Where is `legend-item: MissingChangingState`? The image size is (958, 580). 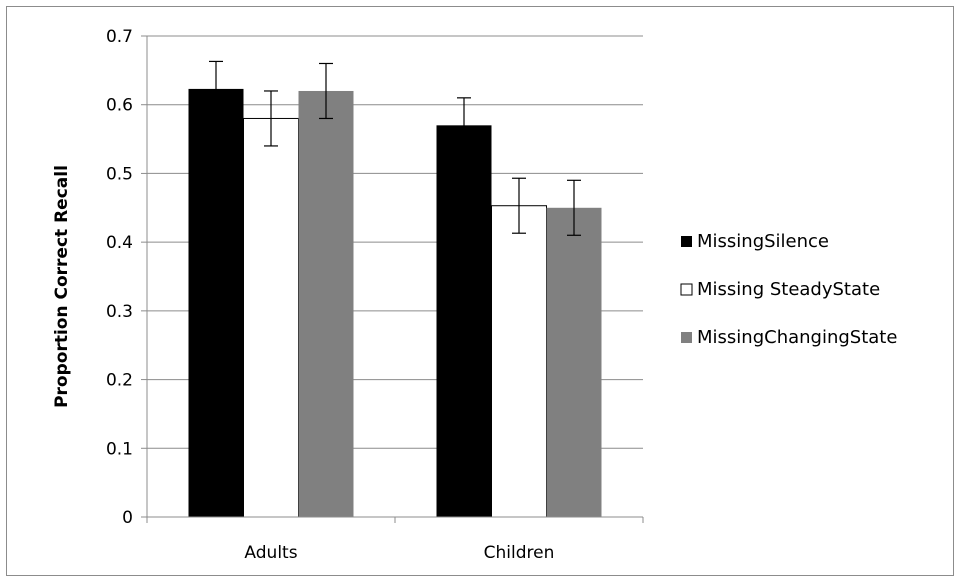 legend-item: MissingChangingState is located at coordinates (789, 337).